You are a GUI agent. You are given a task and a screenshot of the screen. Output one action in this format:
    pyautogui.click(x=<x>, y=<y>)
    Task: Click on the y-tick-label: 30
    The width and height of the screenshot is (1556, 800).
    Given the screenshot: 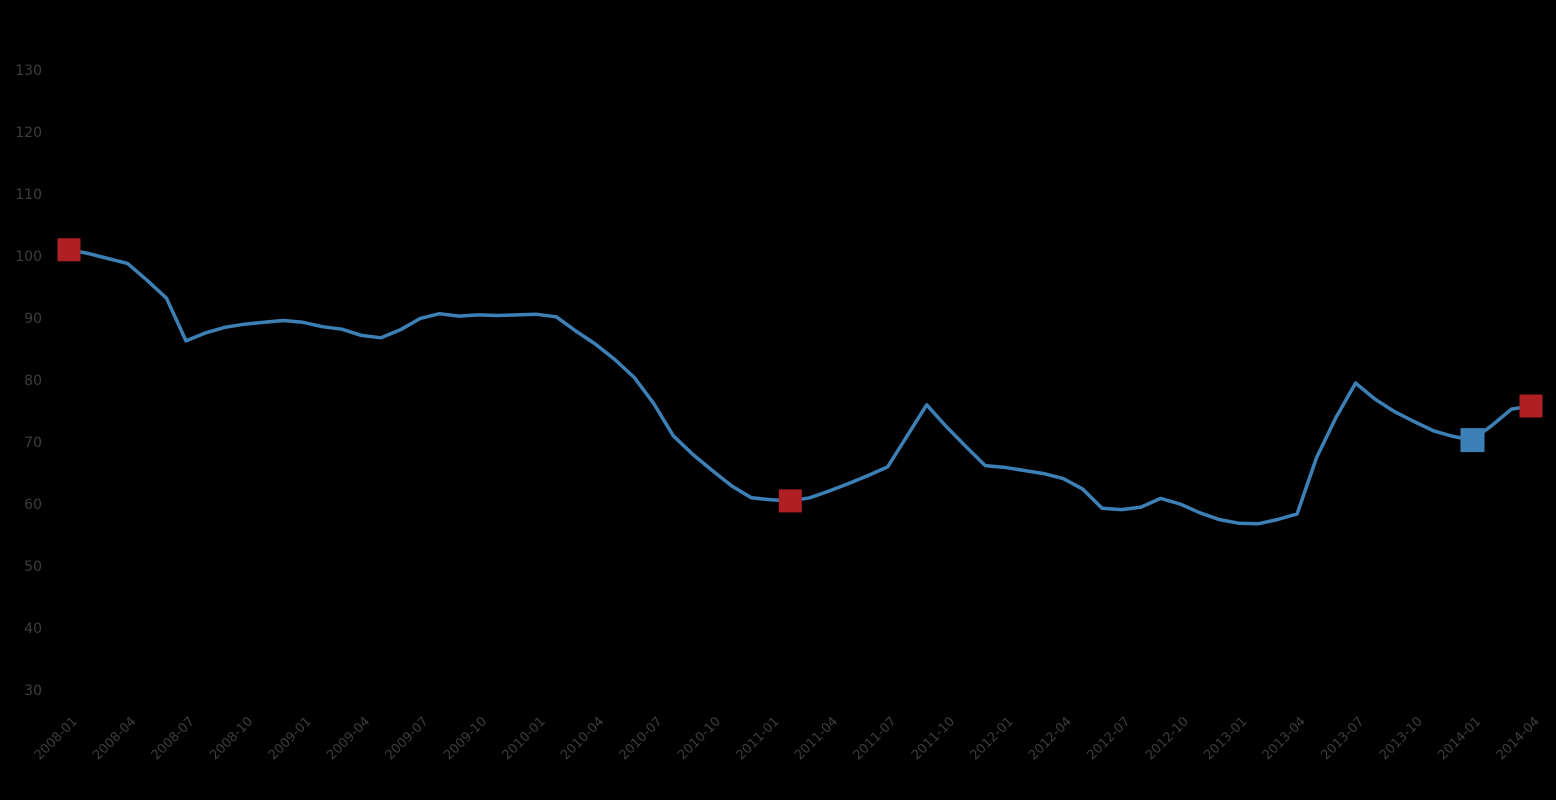 What is the action you would take?
    pyautogui.click(x=33, y=691)
    